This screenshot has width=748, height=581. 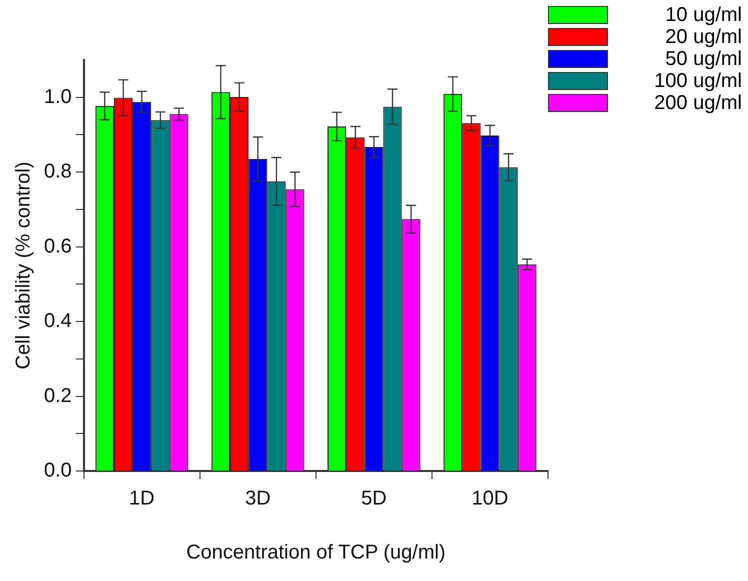 I want to click on legend-label: 200 ug/ml, so click(x=697, y=103).